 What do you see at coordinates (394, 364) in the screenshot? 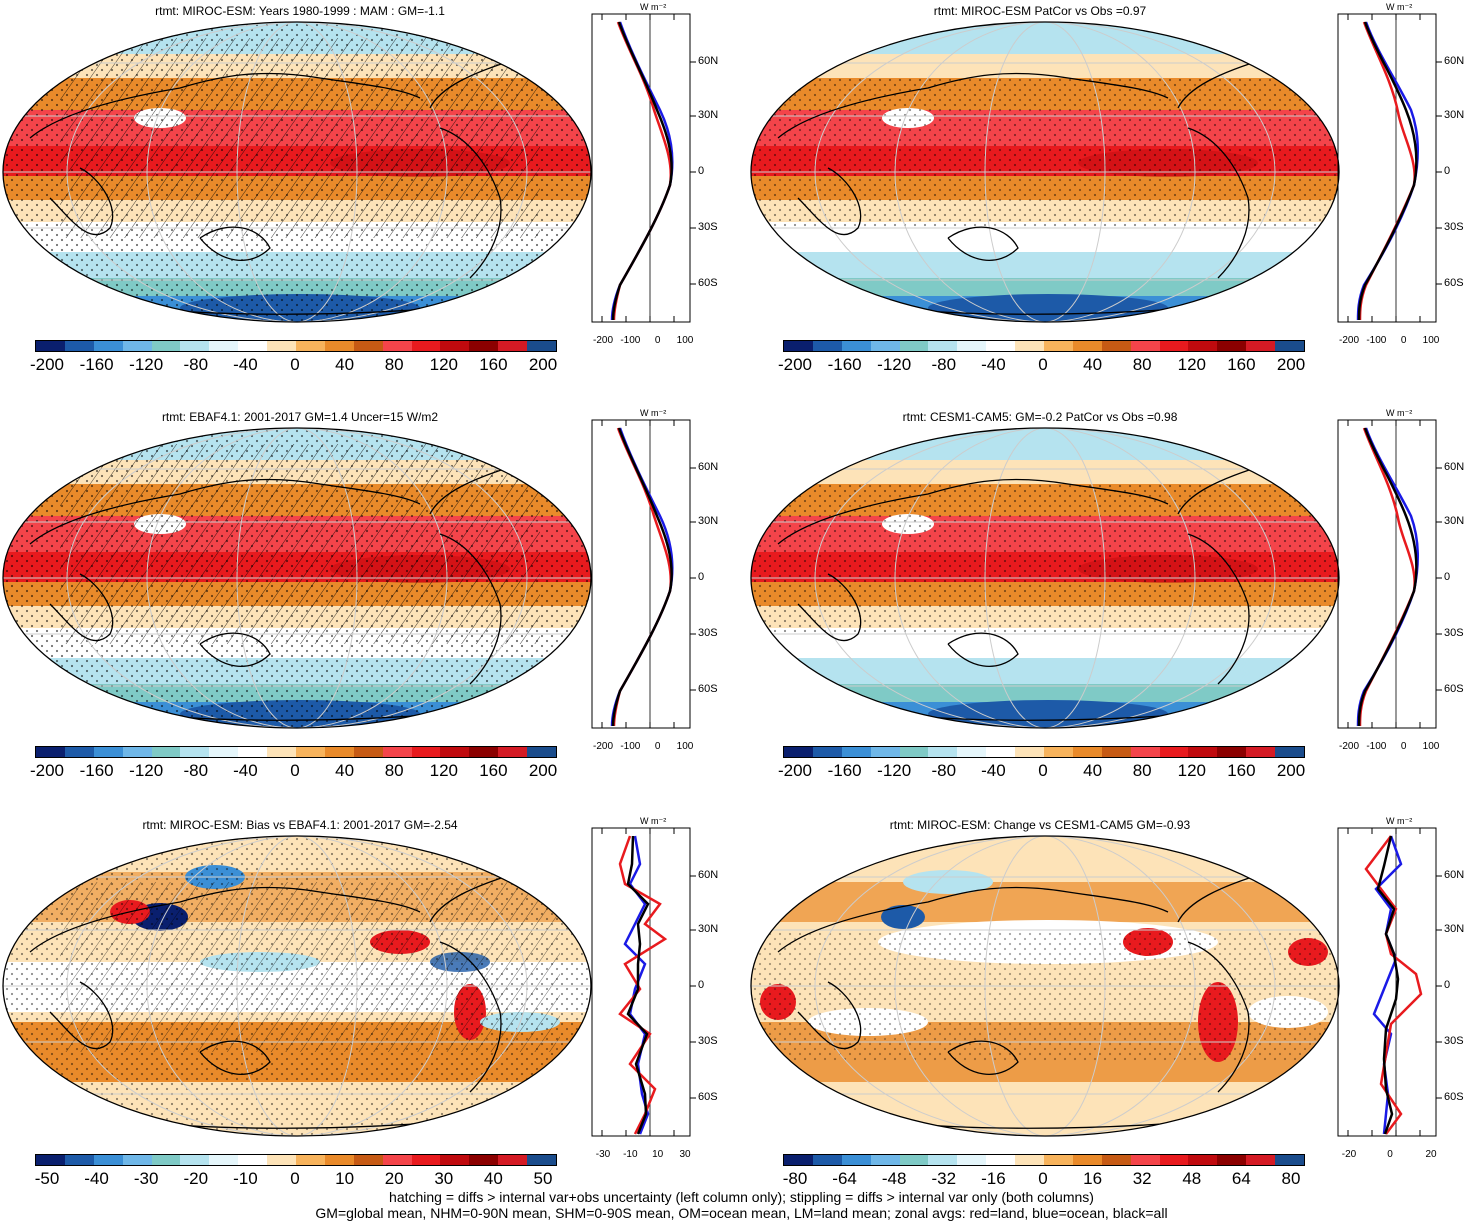
I see `colorbar-tick-label: 80` at bounding box center [394, 364].